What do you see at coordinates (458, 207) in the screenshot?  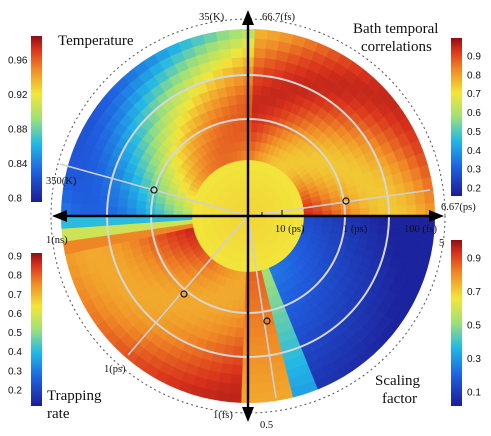 I see `axis-label-6-67ps: 6.67(ps)` at bounding box center [458, 207].